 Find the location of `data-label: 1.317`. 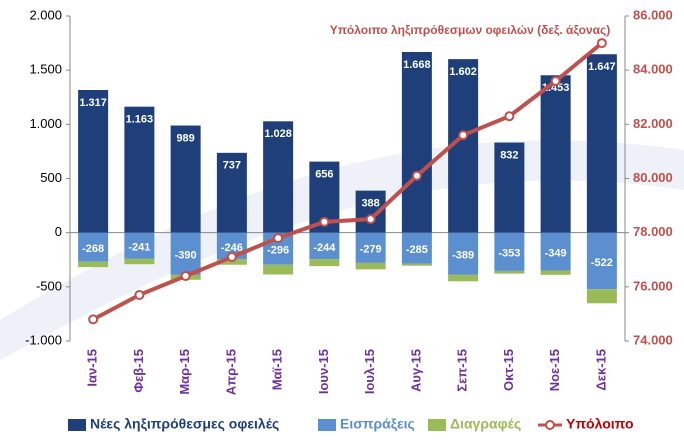

data-label: 1.317 is located at coordinates (93, 103).